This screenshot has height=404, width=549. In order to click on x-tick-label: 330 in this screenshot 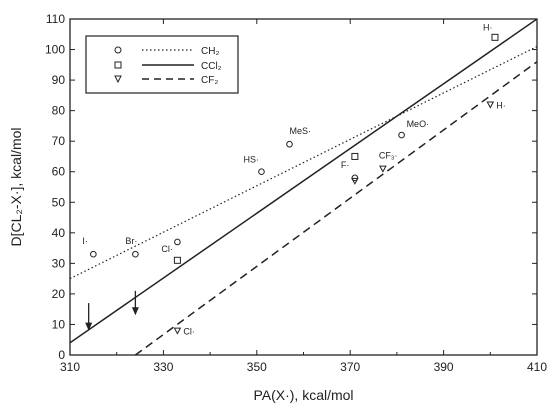, I will do `click(163, 367)`.